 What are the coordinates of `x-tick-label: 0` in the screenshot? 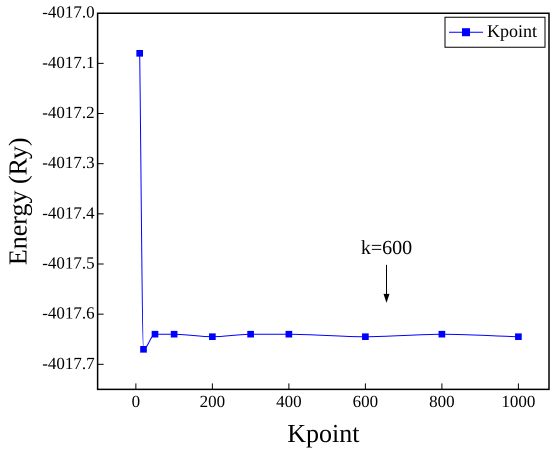 It's located at (136, 402).